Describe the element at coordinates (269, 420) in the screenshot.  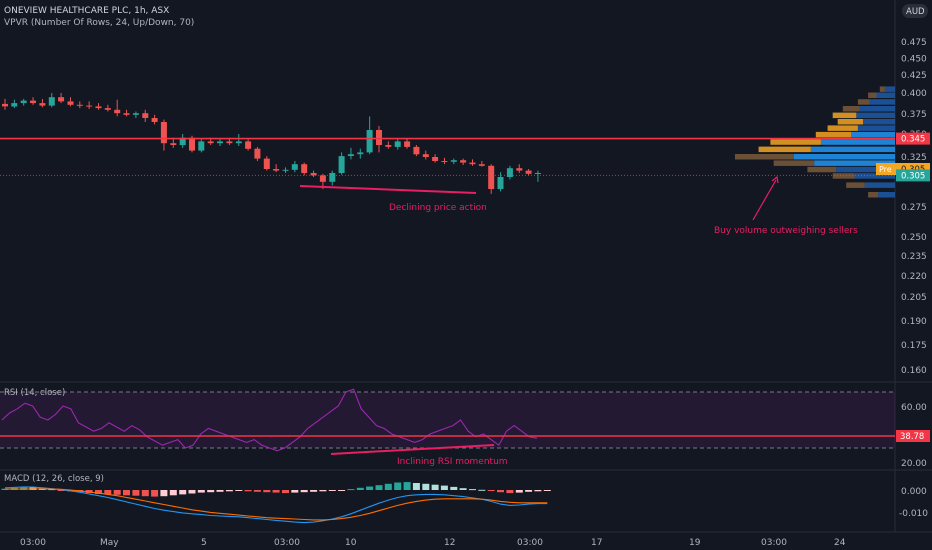
I see `rsi-series` at that location.